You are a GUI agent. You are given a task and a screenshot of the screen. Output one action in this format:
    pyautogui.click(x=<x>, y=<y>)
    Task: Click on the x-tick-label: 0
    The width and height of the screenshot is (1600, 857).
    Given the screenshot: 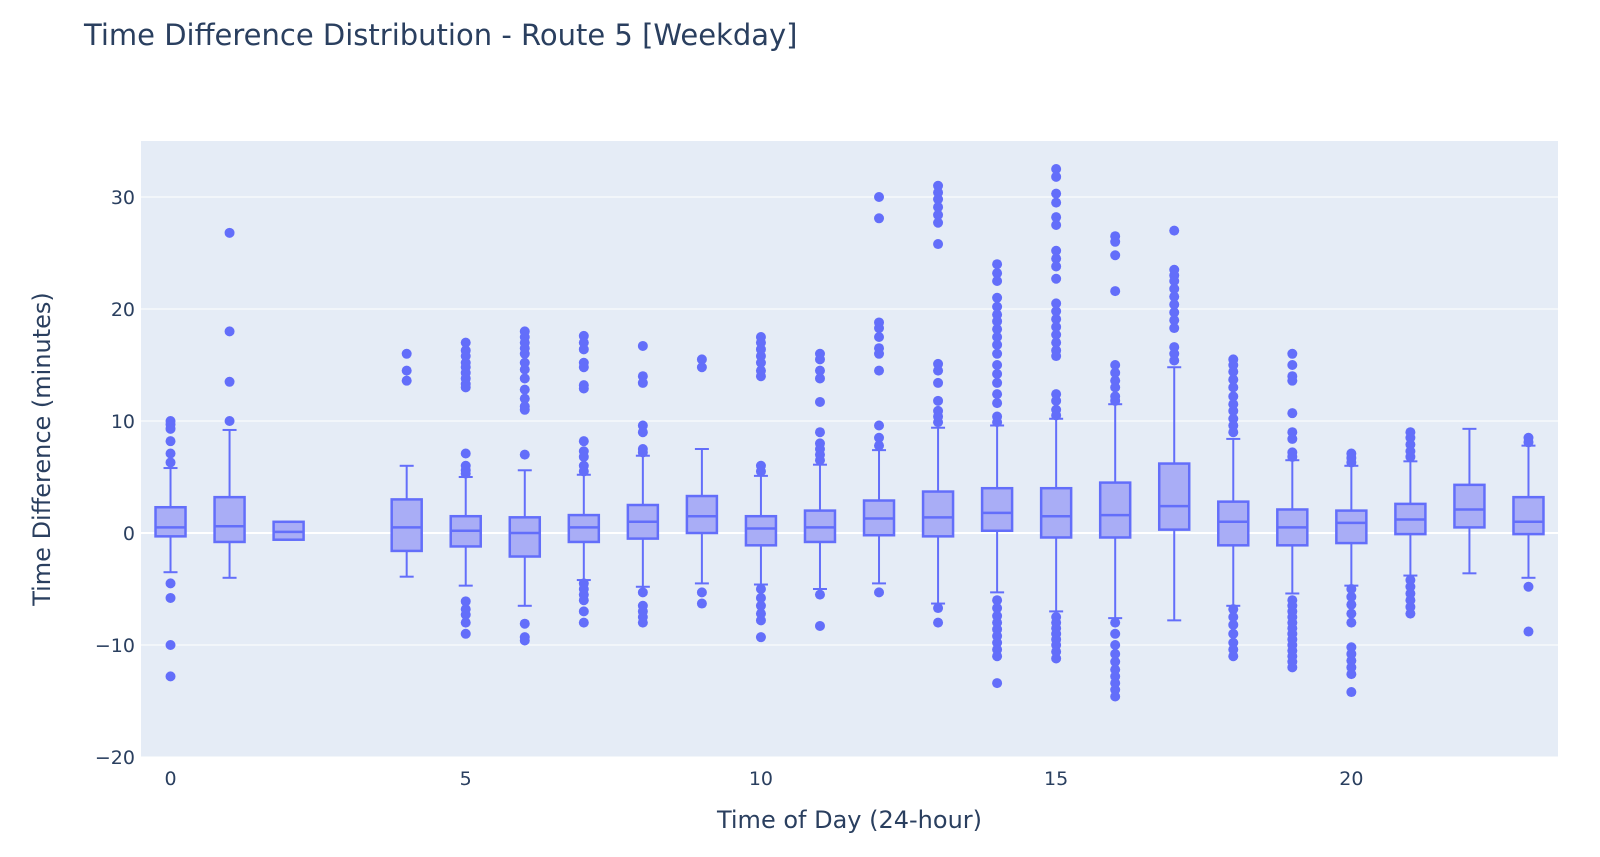 What is the action you would take?
    pyautogui.click(x=170, y=779)
    